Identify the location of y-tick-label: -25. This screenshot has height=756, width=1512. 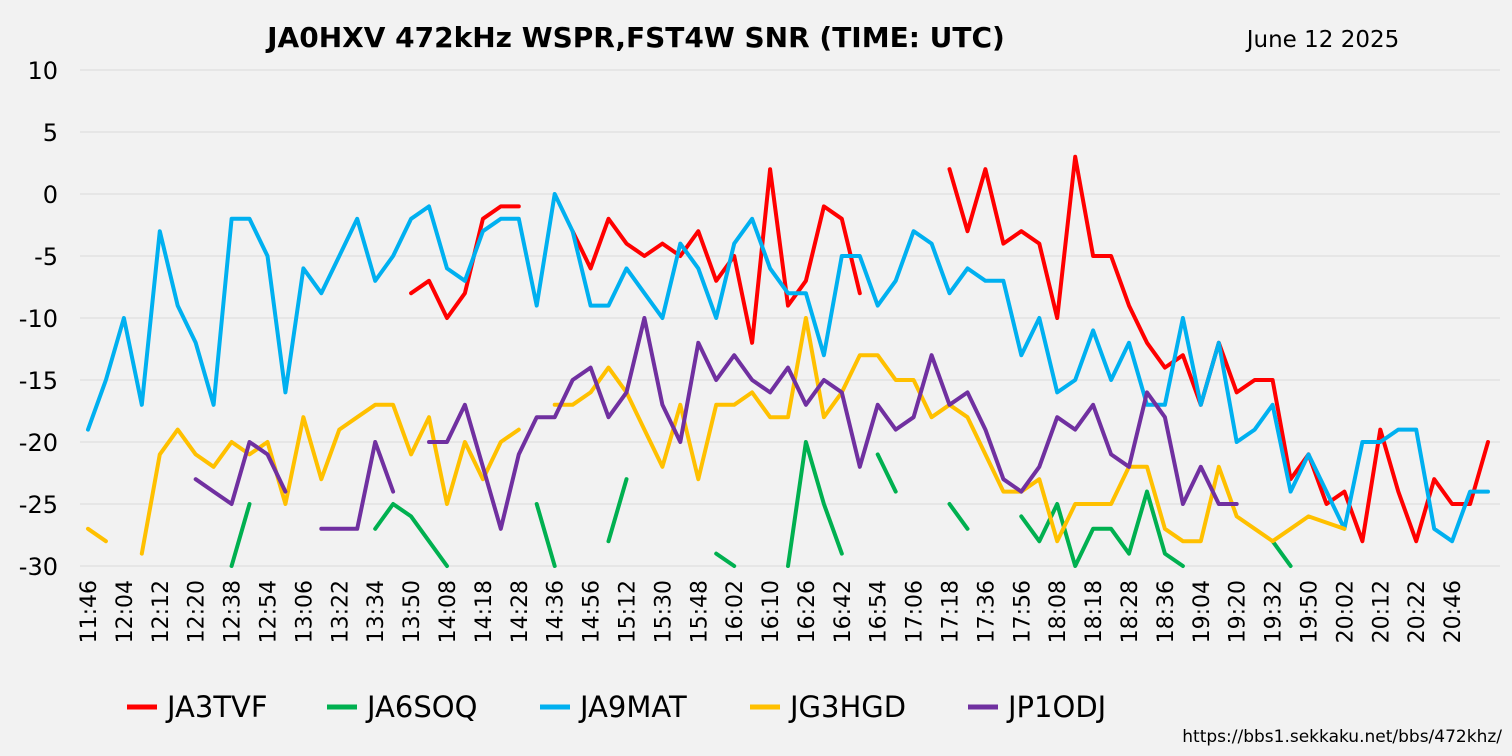
(38, 505).